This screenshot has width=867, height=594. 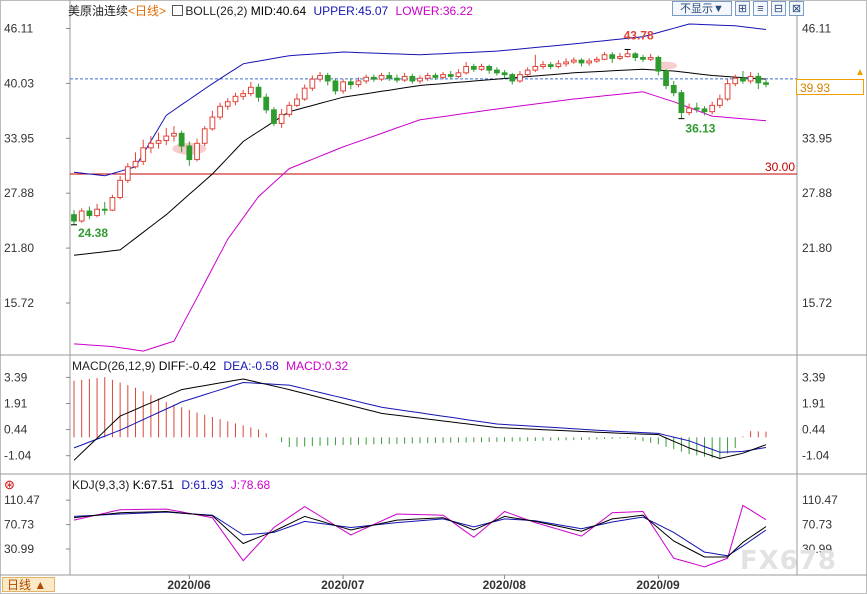 I want to click on hide-indicator-dropdown: 不显示▼, so click(x=702, y=8).